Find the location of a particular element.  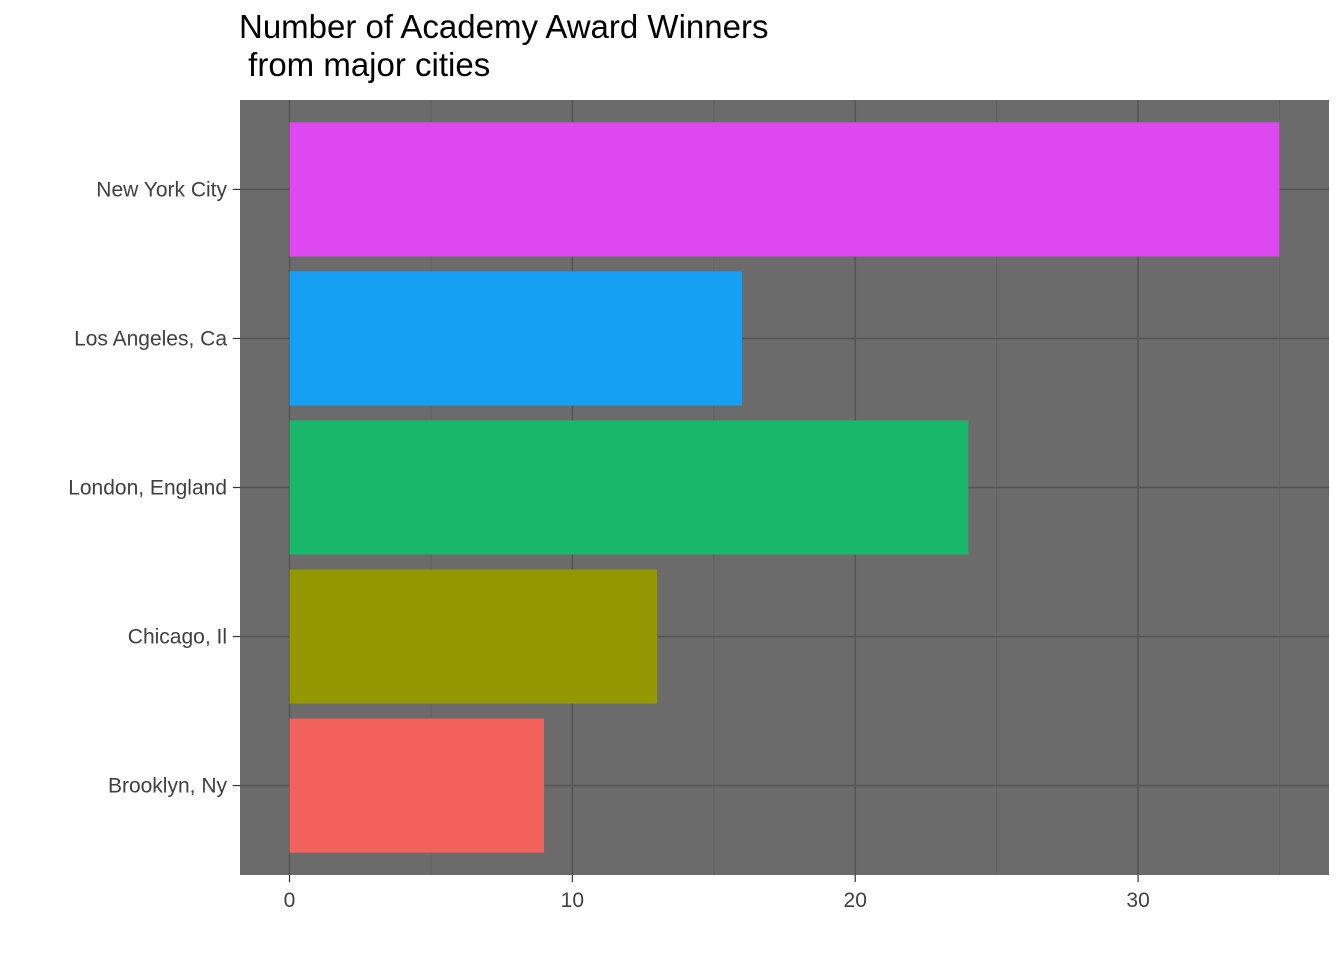

y-tick-label: London, England is located at coordinates (147, 488).